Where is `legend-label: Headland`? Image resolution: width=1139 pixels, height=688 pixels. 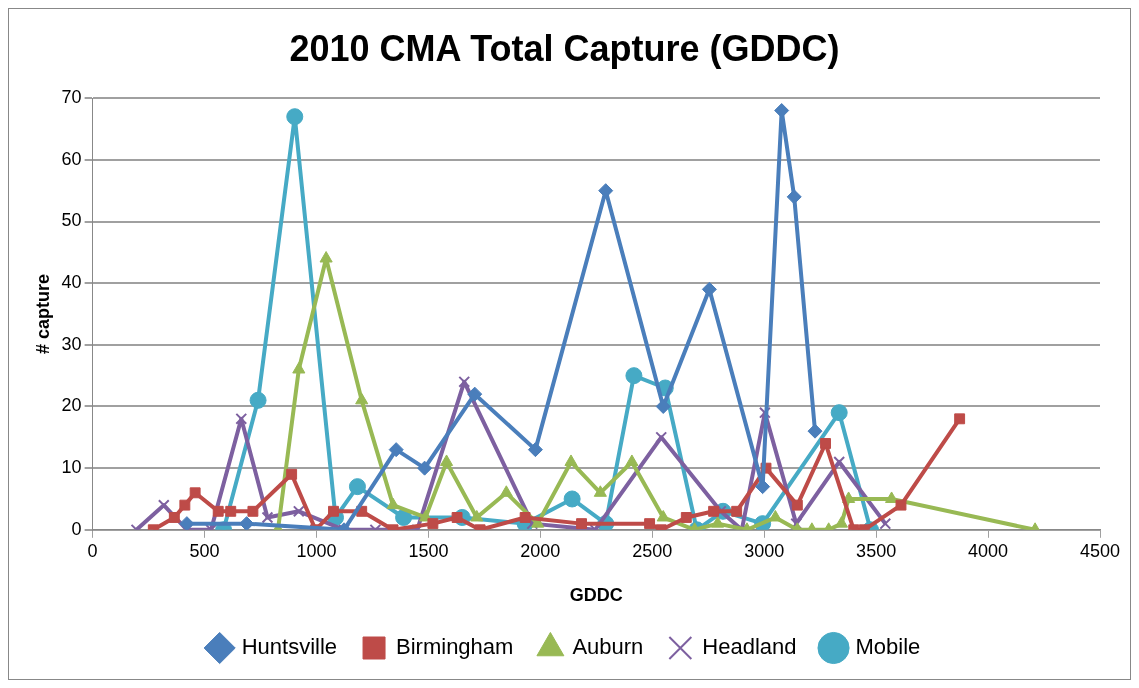
legend-label: Headland is located at coordinates (749, 647).